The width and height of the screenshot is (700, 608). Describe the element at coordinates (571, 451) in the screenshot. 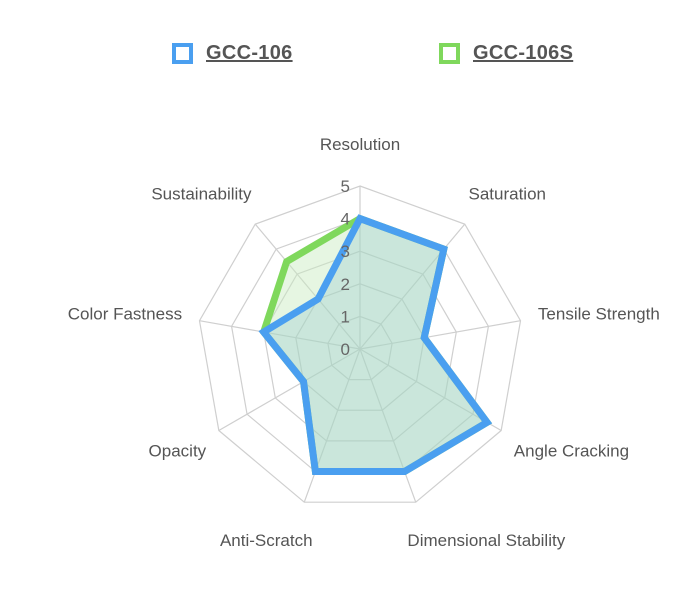

I see `axis-label-angle-cracking: Angle Cracking` at that location.